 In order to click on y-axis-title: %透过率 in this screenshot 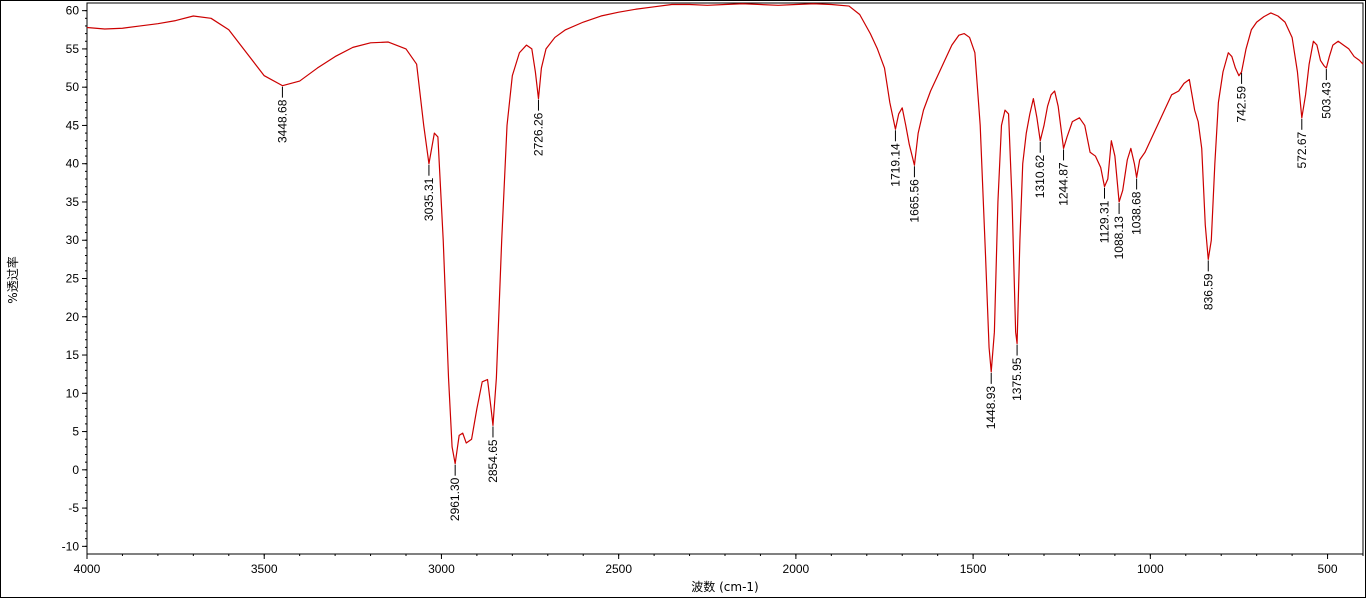, I will do `click(12, 279)`.